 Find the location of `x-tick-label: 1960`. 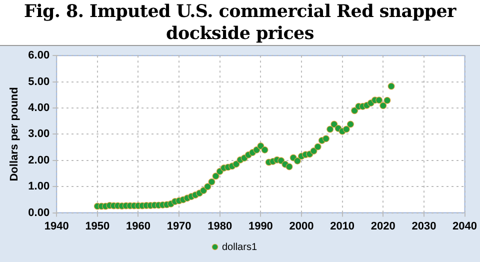

x-tick-label: 1960 is located at coordinates (138, 226).